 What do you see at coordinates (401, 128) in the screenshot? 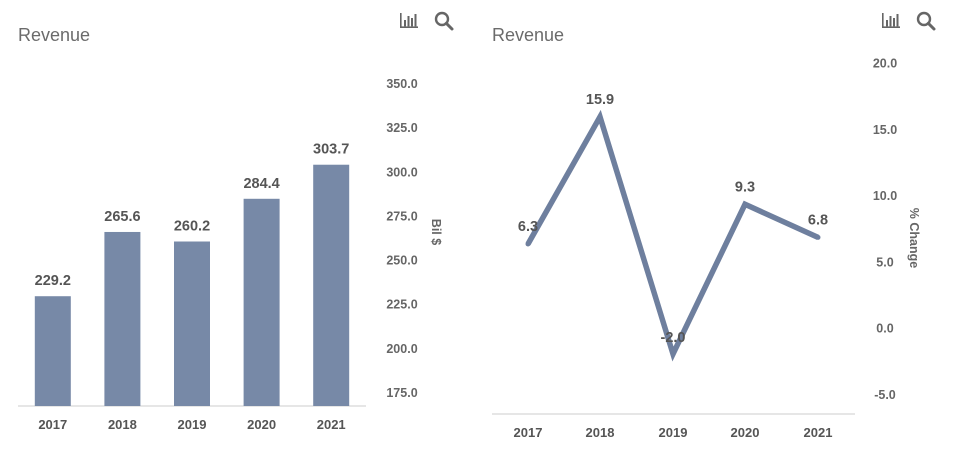
I see `y-tick-label: 325.0` at bounding box center [401, 128].